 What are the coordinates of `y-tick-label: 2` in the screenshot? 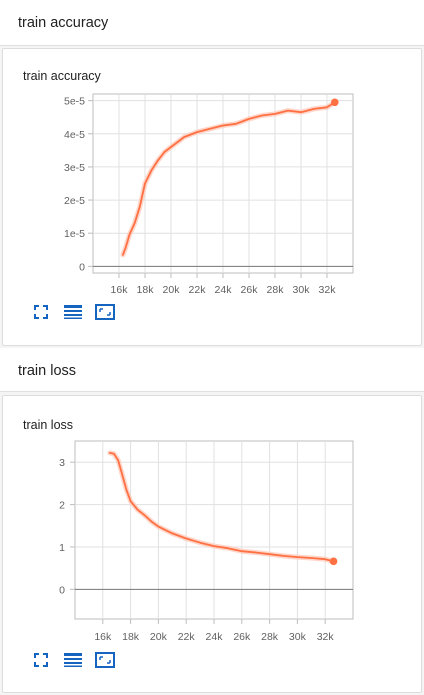 It's located at (62, 506).